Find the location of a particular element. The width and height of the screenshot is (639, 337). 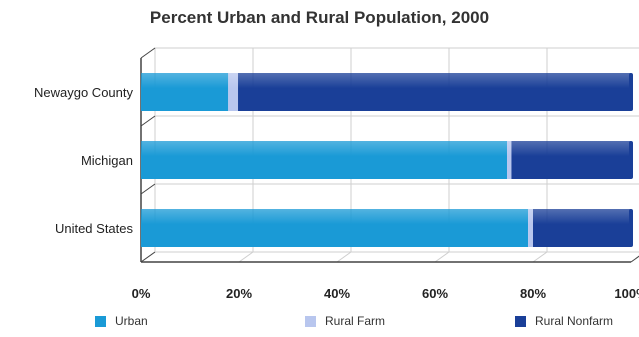

bar-rural-farm-michigan is located at coordinates (509, 160).